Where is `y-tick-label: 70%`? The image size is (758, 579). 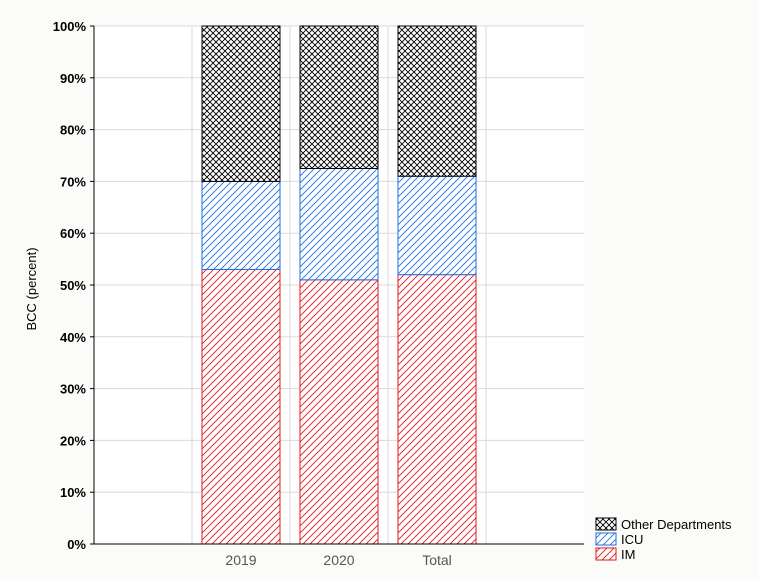
y-tick-label: 70% is located at coordinates (73, 181).